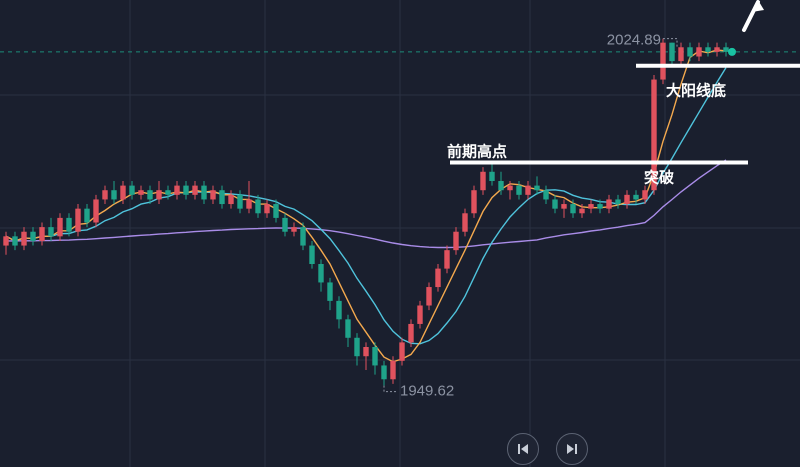 This screenshot has height=467, width=800. Describe the element at coordinates (572, 449) in the screenshot. I see `next-button` at that location.